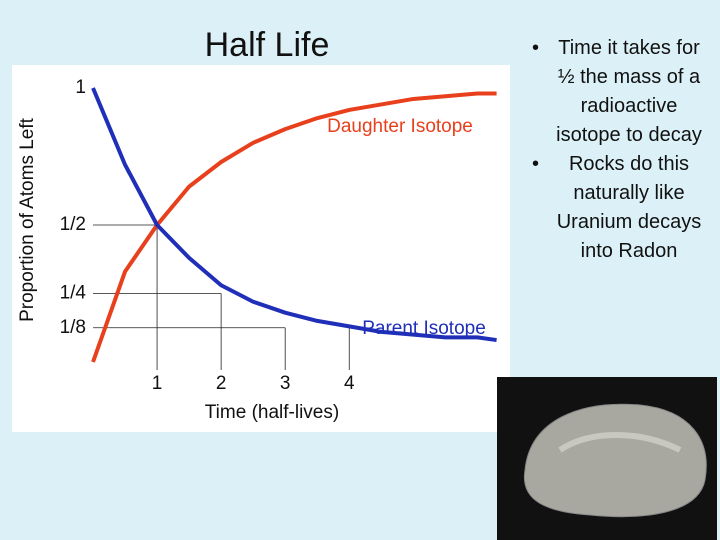 This screenshot has width=720, height=540. I want to click on x-tick-label: 1, so click(157, 383).